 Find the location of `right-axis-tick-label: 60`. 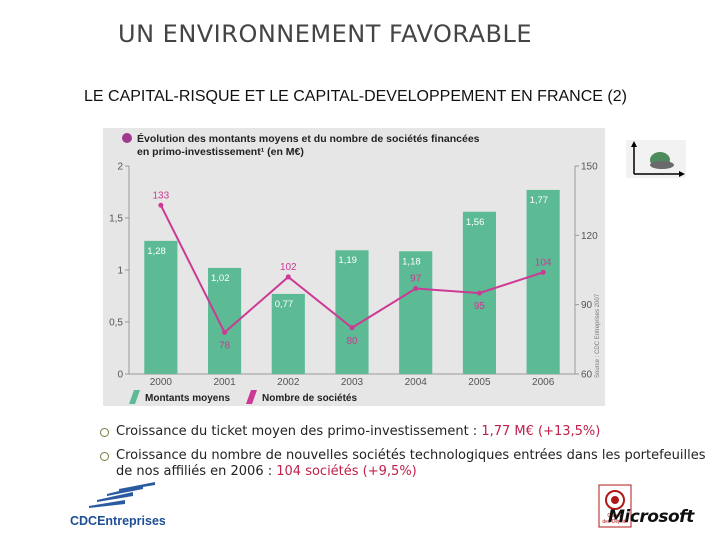

right-axis-tick-label: 60 is located at coordinates (587, 375).